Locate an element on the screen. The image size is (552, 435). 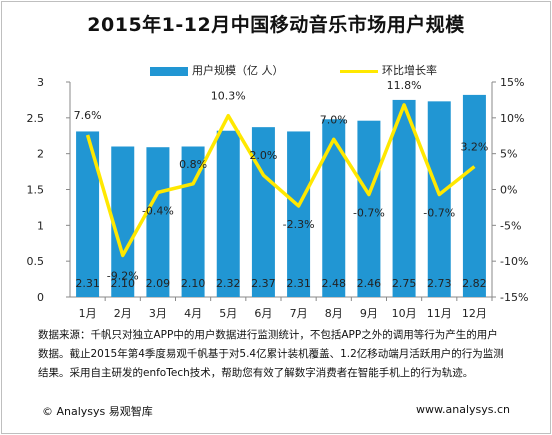
x-tick-label: 11月 is located at coordinates (439, 313).